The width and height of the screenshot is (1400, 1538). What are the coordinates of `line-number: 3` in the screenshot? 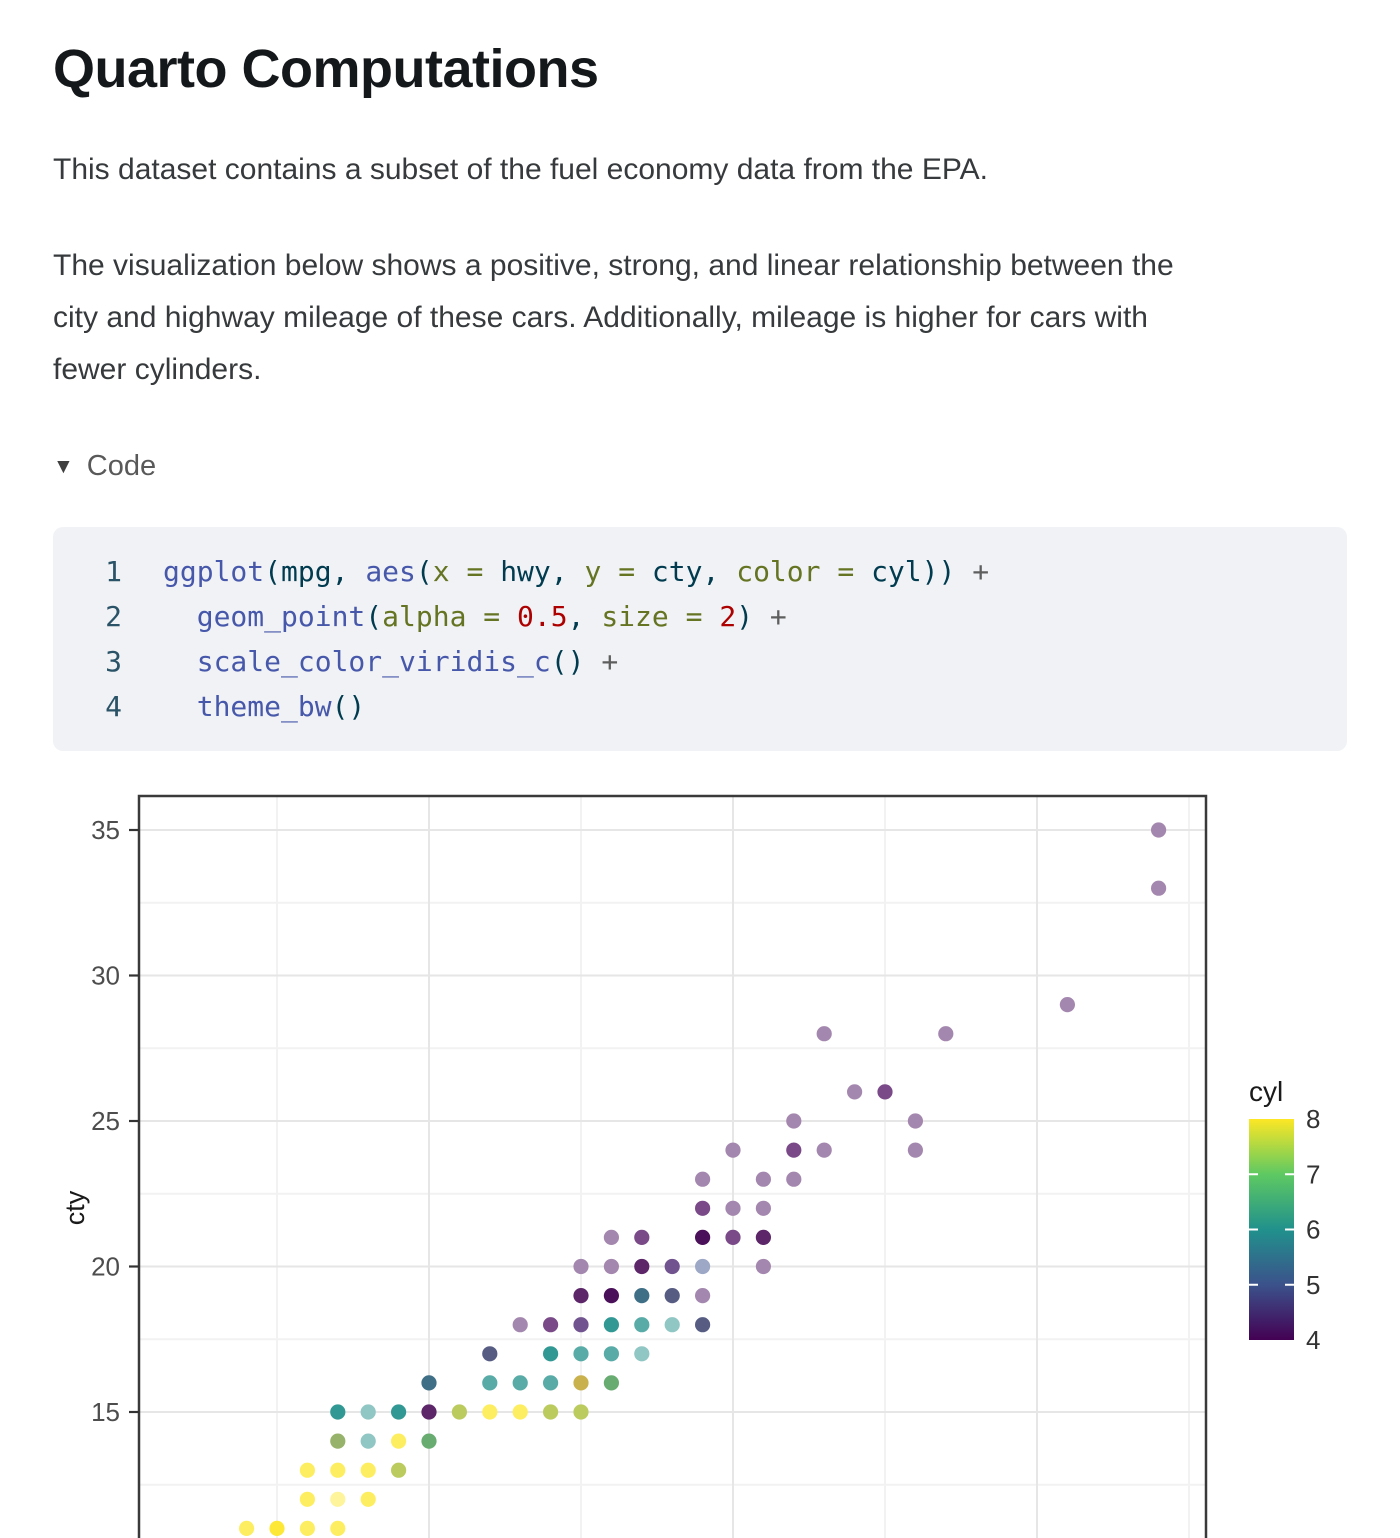 It's located at (113, 661).